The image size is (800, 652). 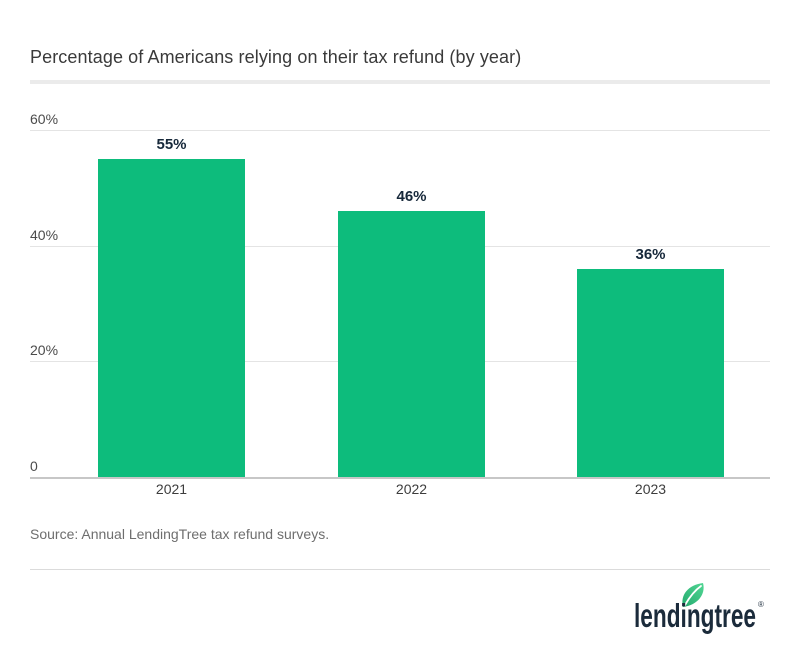 What do you see at coordinates (761, 604) in the screenshot?
I see `logo-registered-mark: ®` at bounding box center [761, 604].